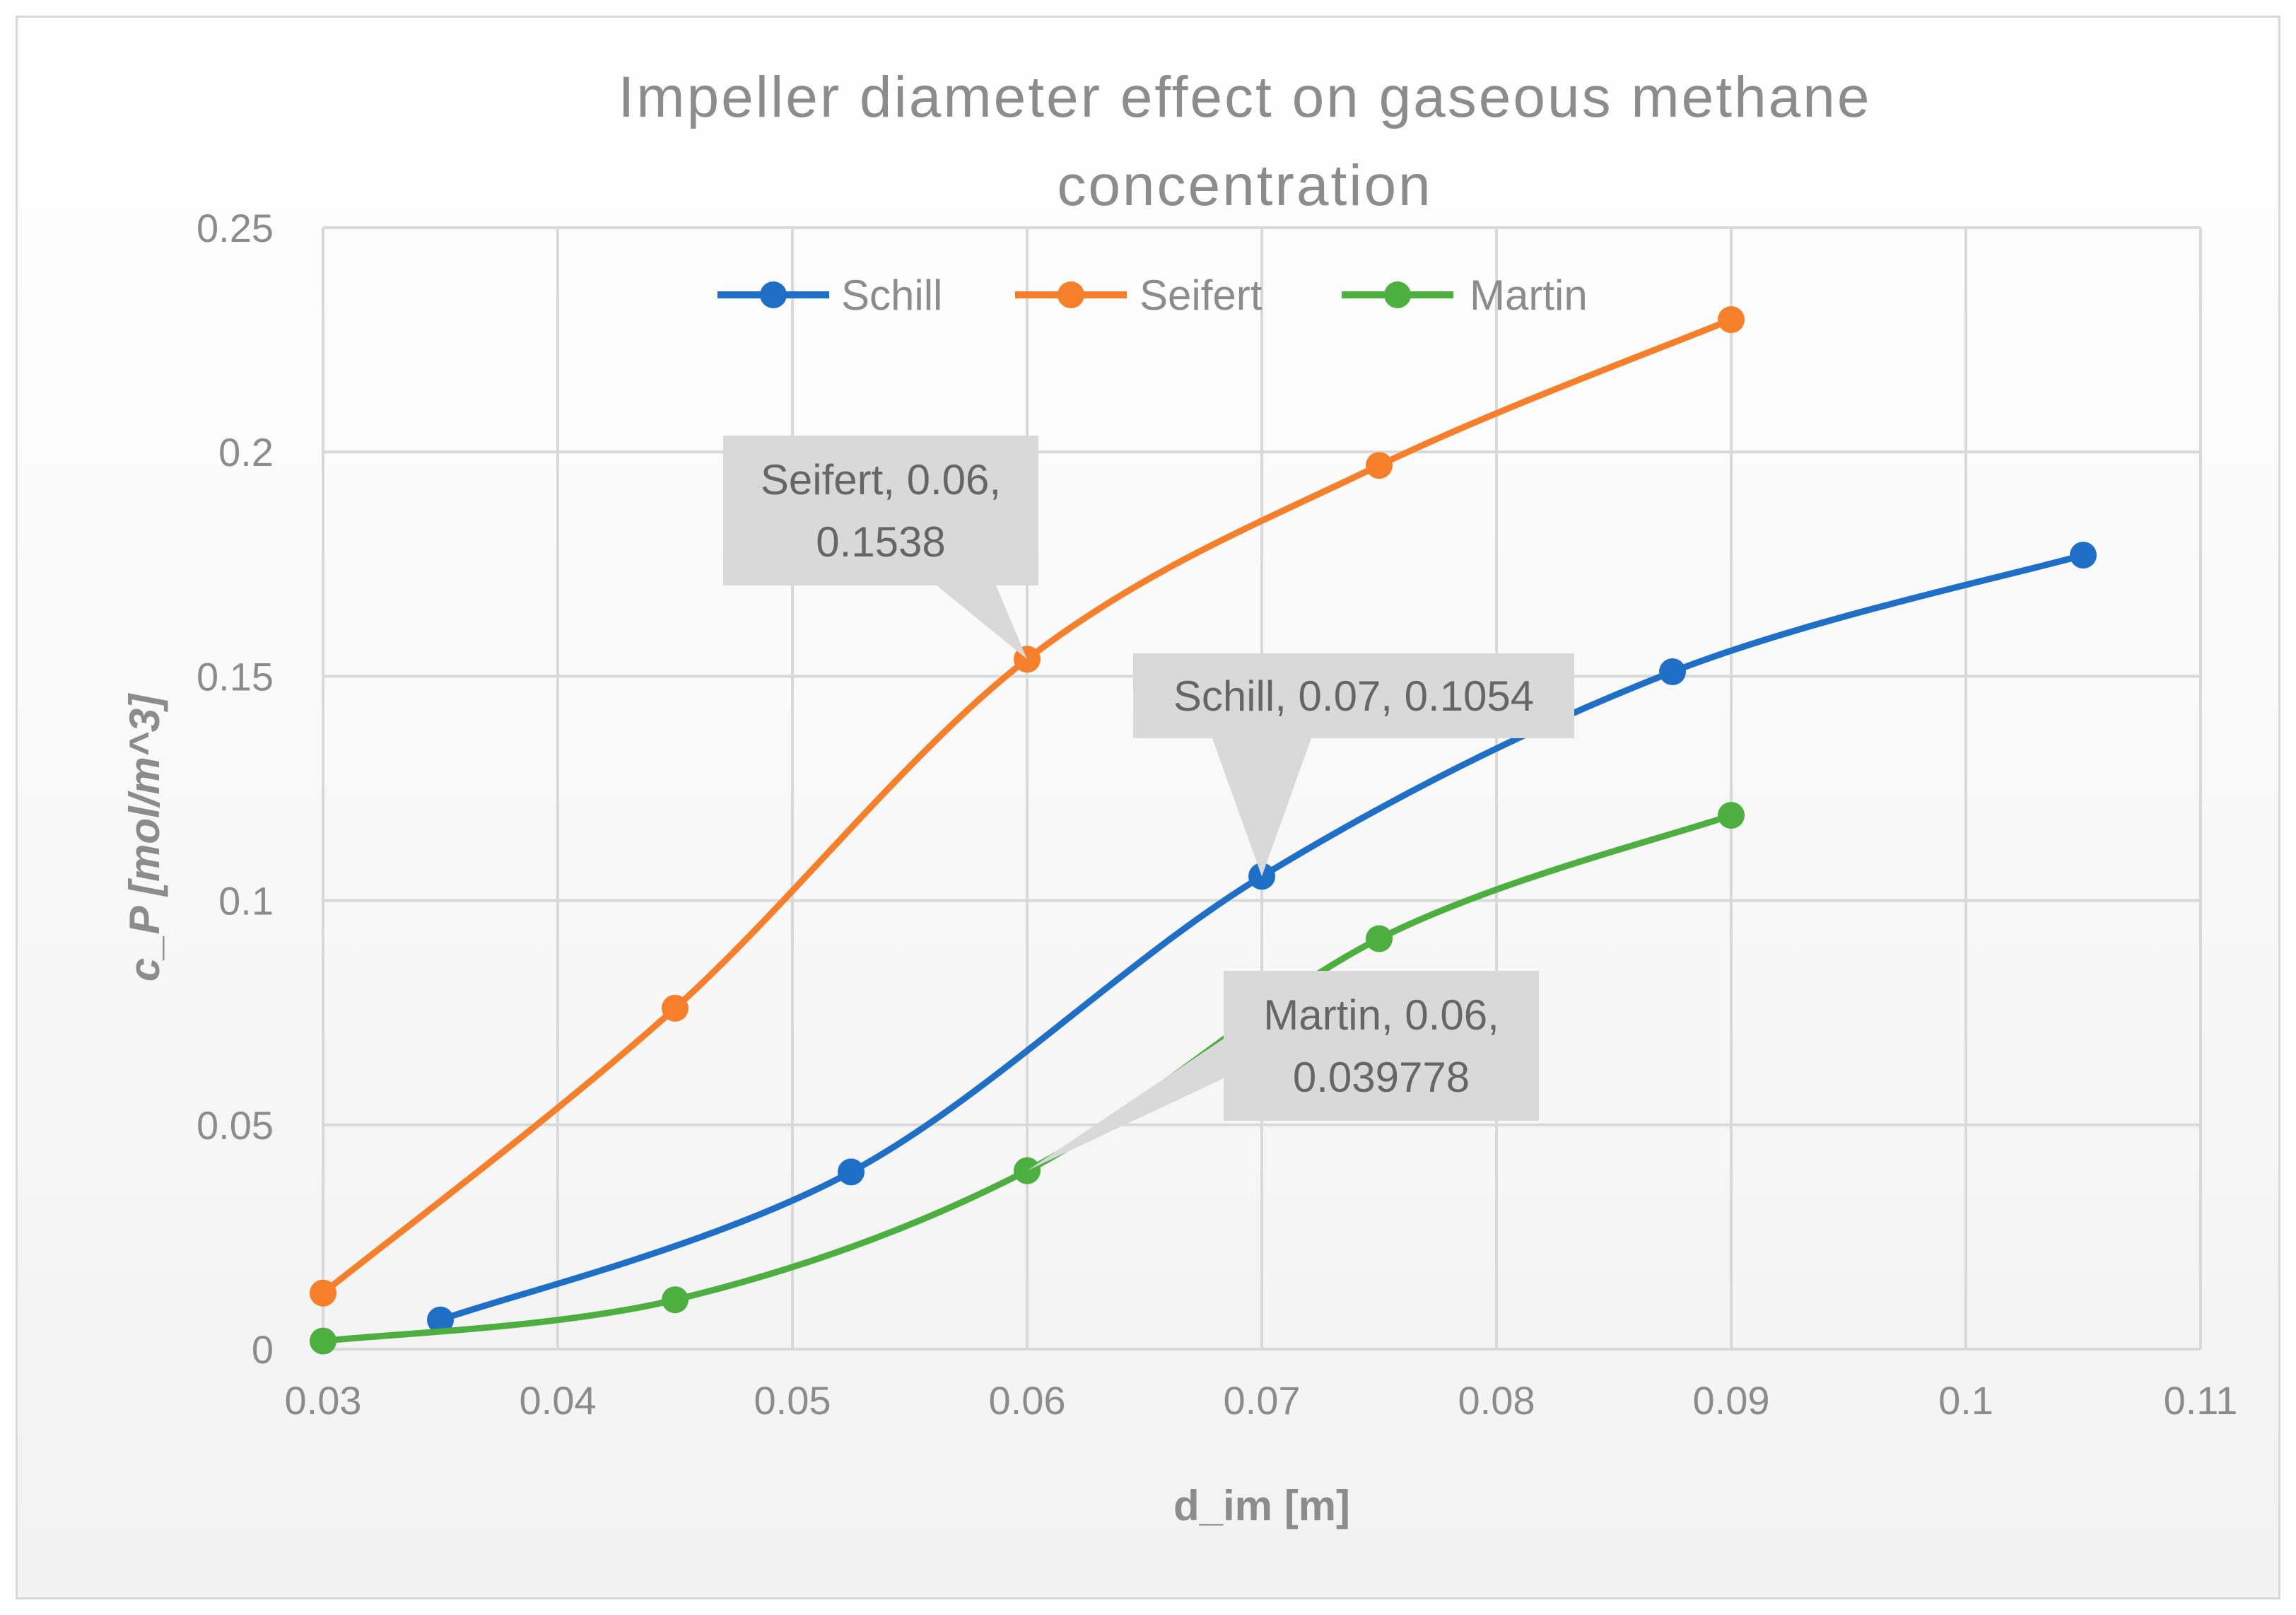  Describe the element at coordinates (235, 228) in the screenshot. I see `y-tick-label: 0.25` at that location.